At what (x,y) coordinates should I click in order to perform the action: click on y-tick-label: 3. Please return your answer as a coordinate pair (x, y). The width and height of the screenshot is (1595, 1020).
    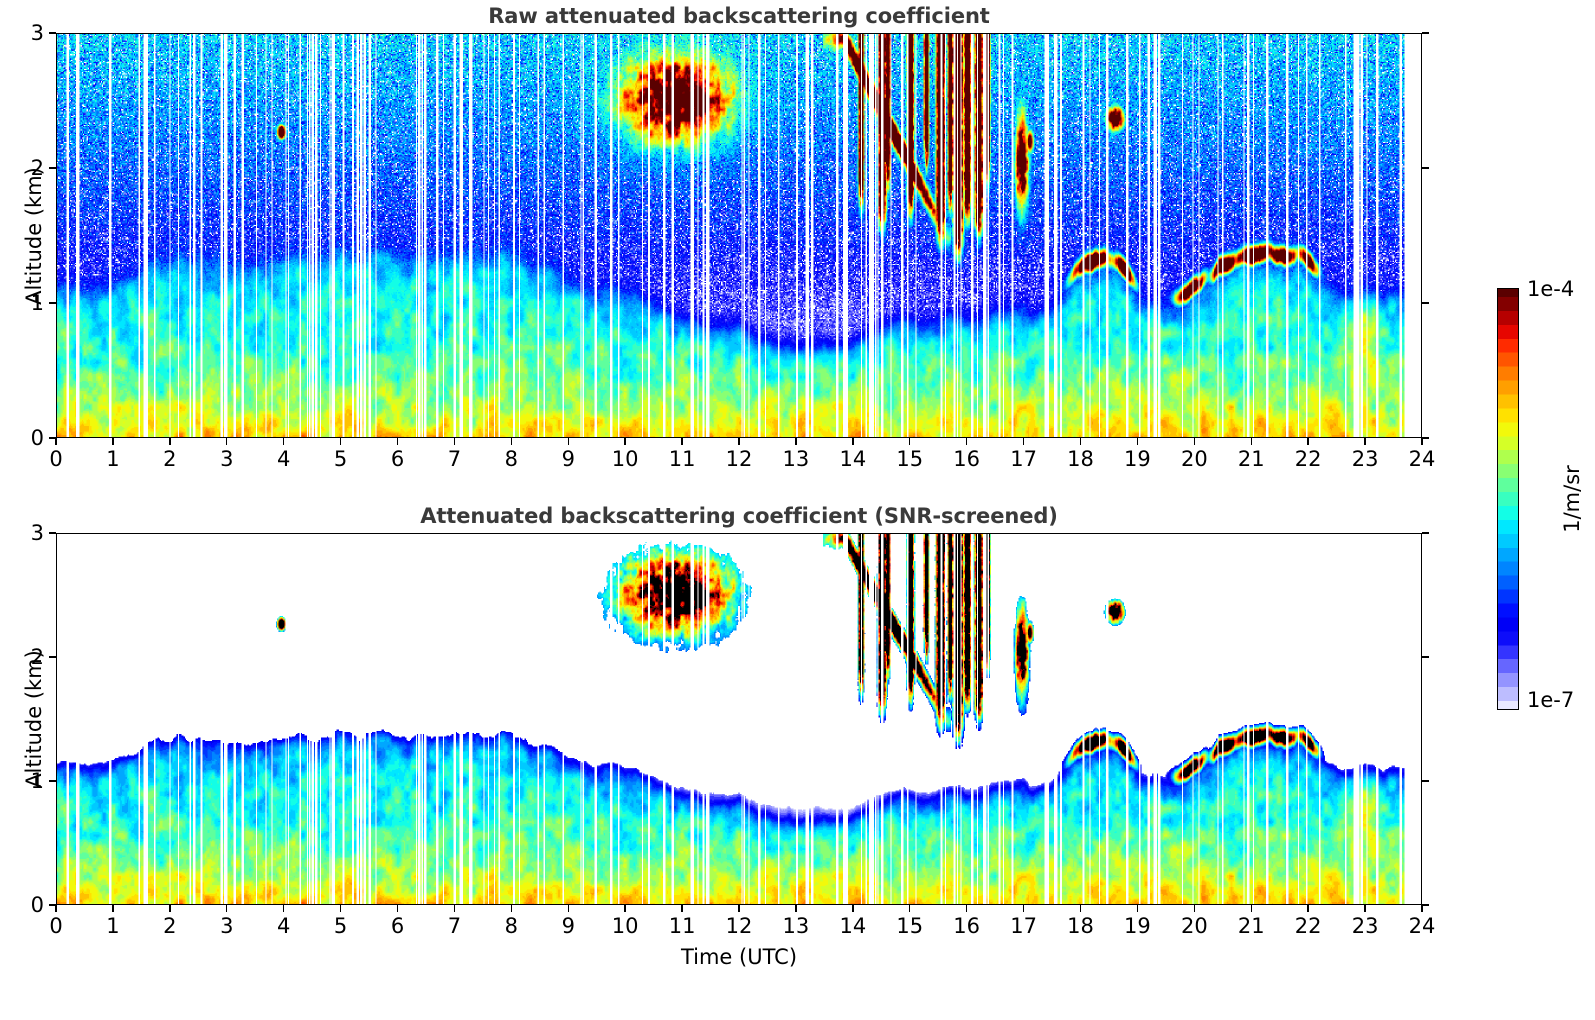
    Looking at the image, I should click on (37, 533).